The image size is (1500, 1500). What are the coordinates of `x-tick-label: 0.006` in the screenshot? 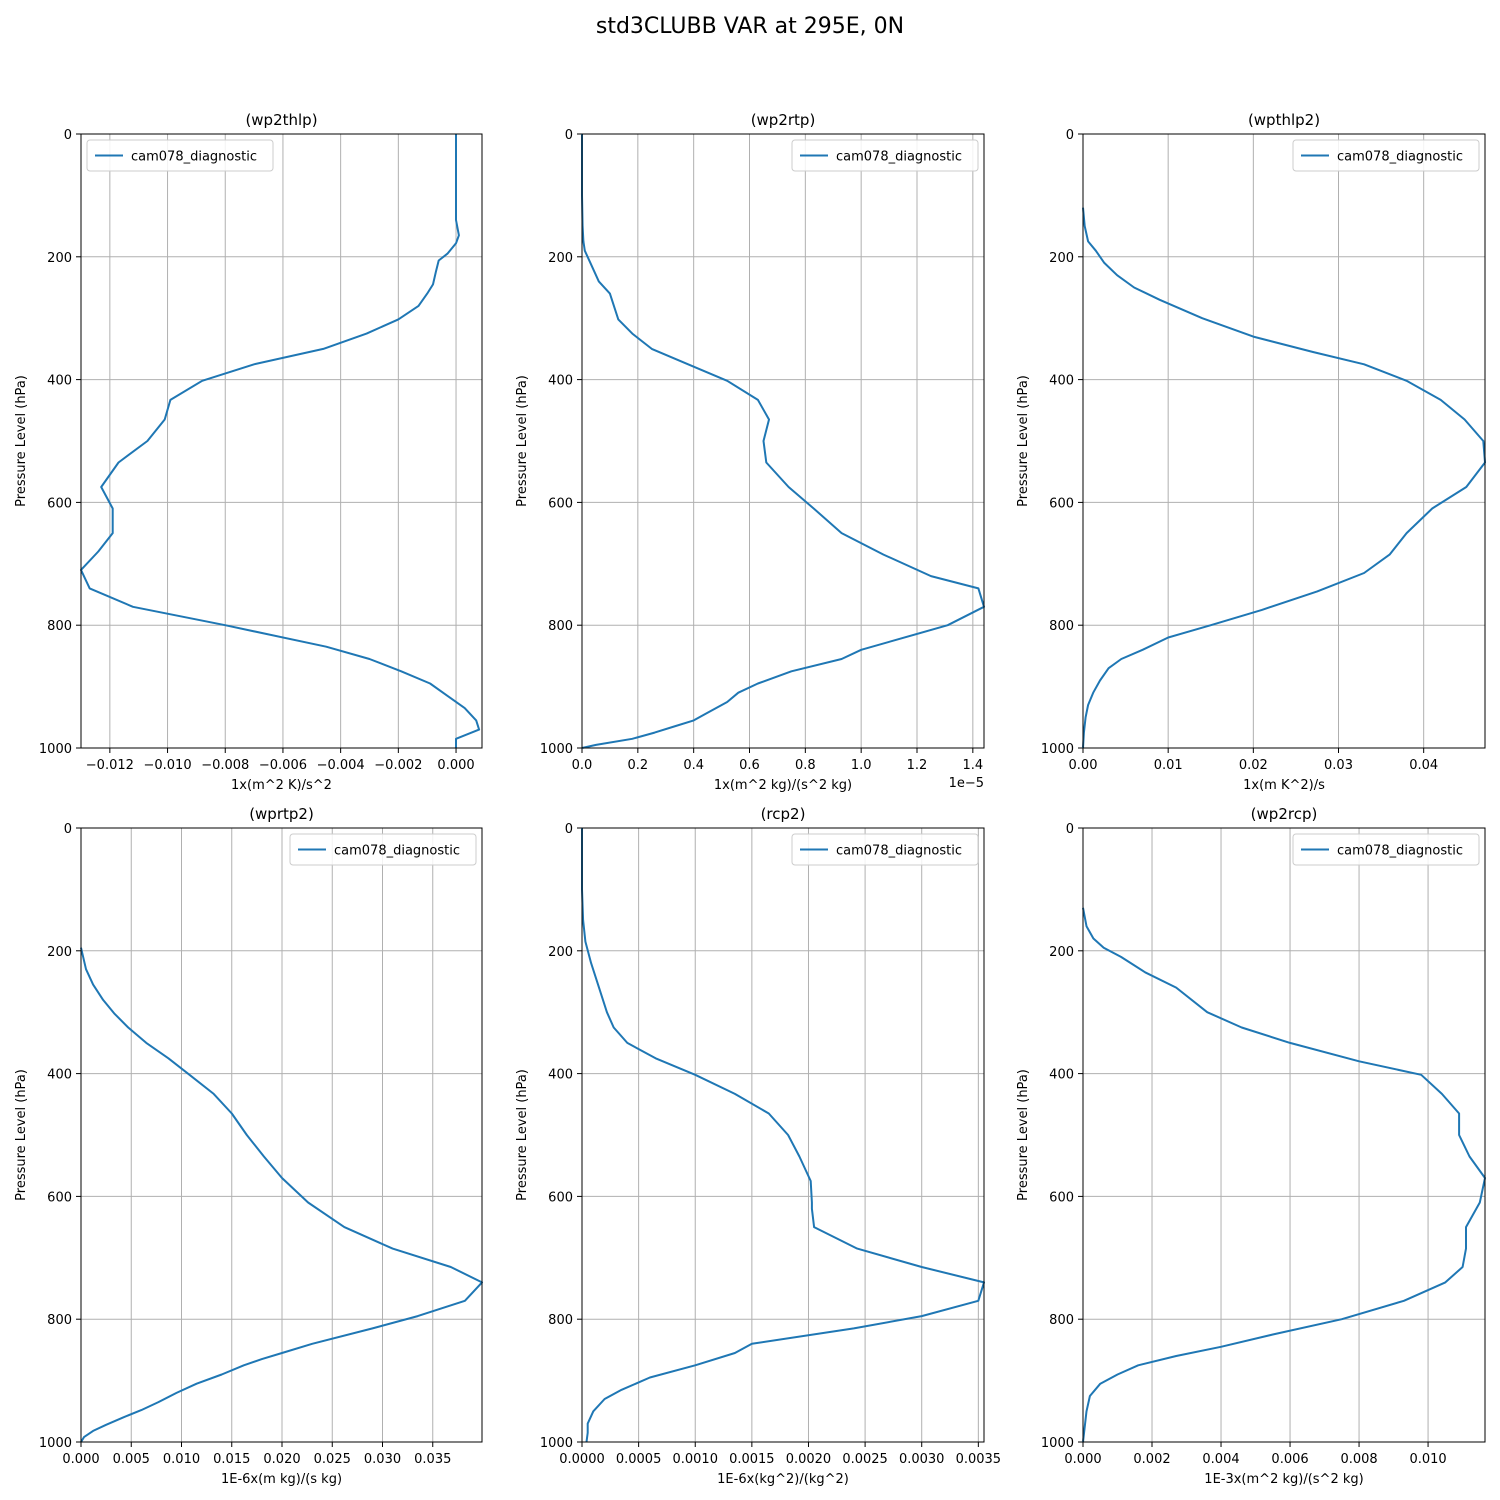 It's located at (1289, 1459).